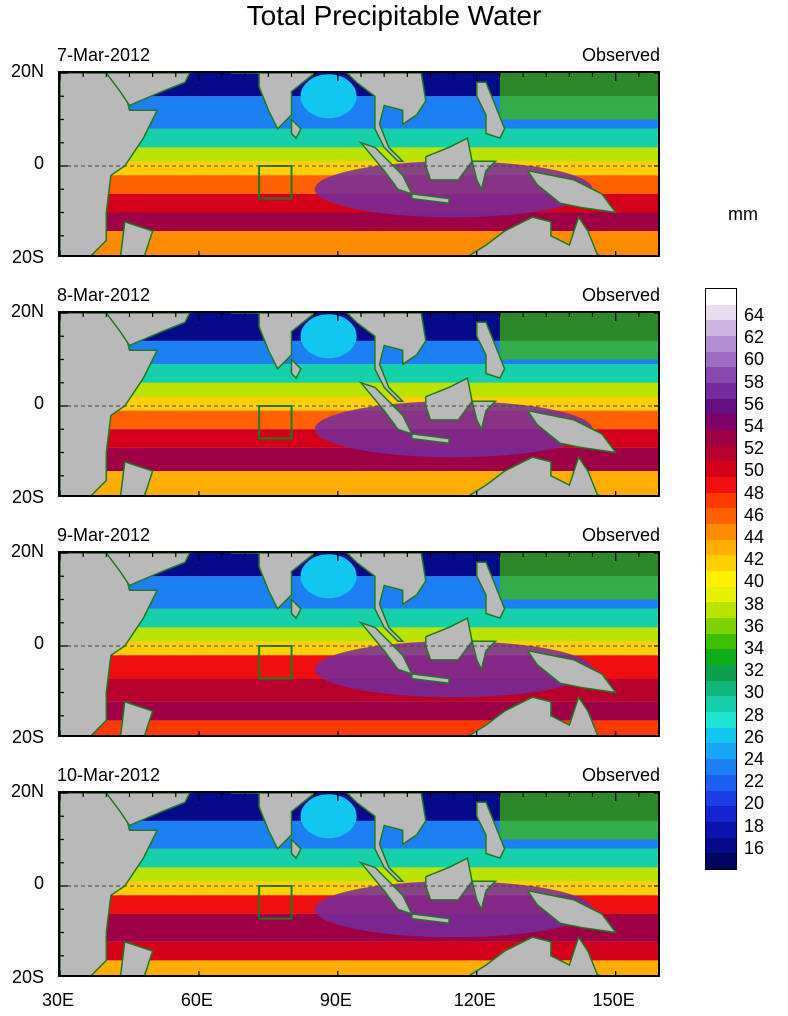 This screenshot has width=788, height=1016. What do you see at coordinates (754, 537) in the screenshot?
I see `colorbar-label: 44` at bounding box center [754, 537].